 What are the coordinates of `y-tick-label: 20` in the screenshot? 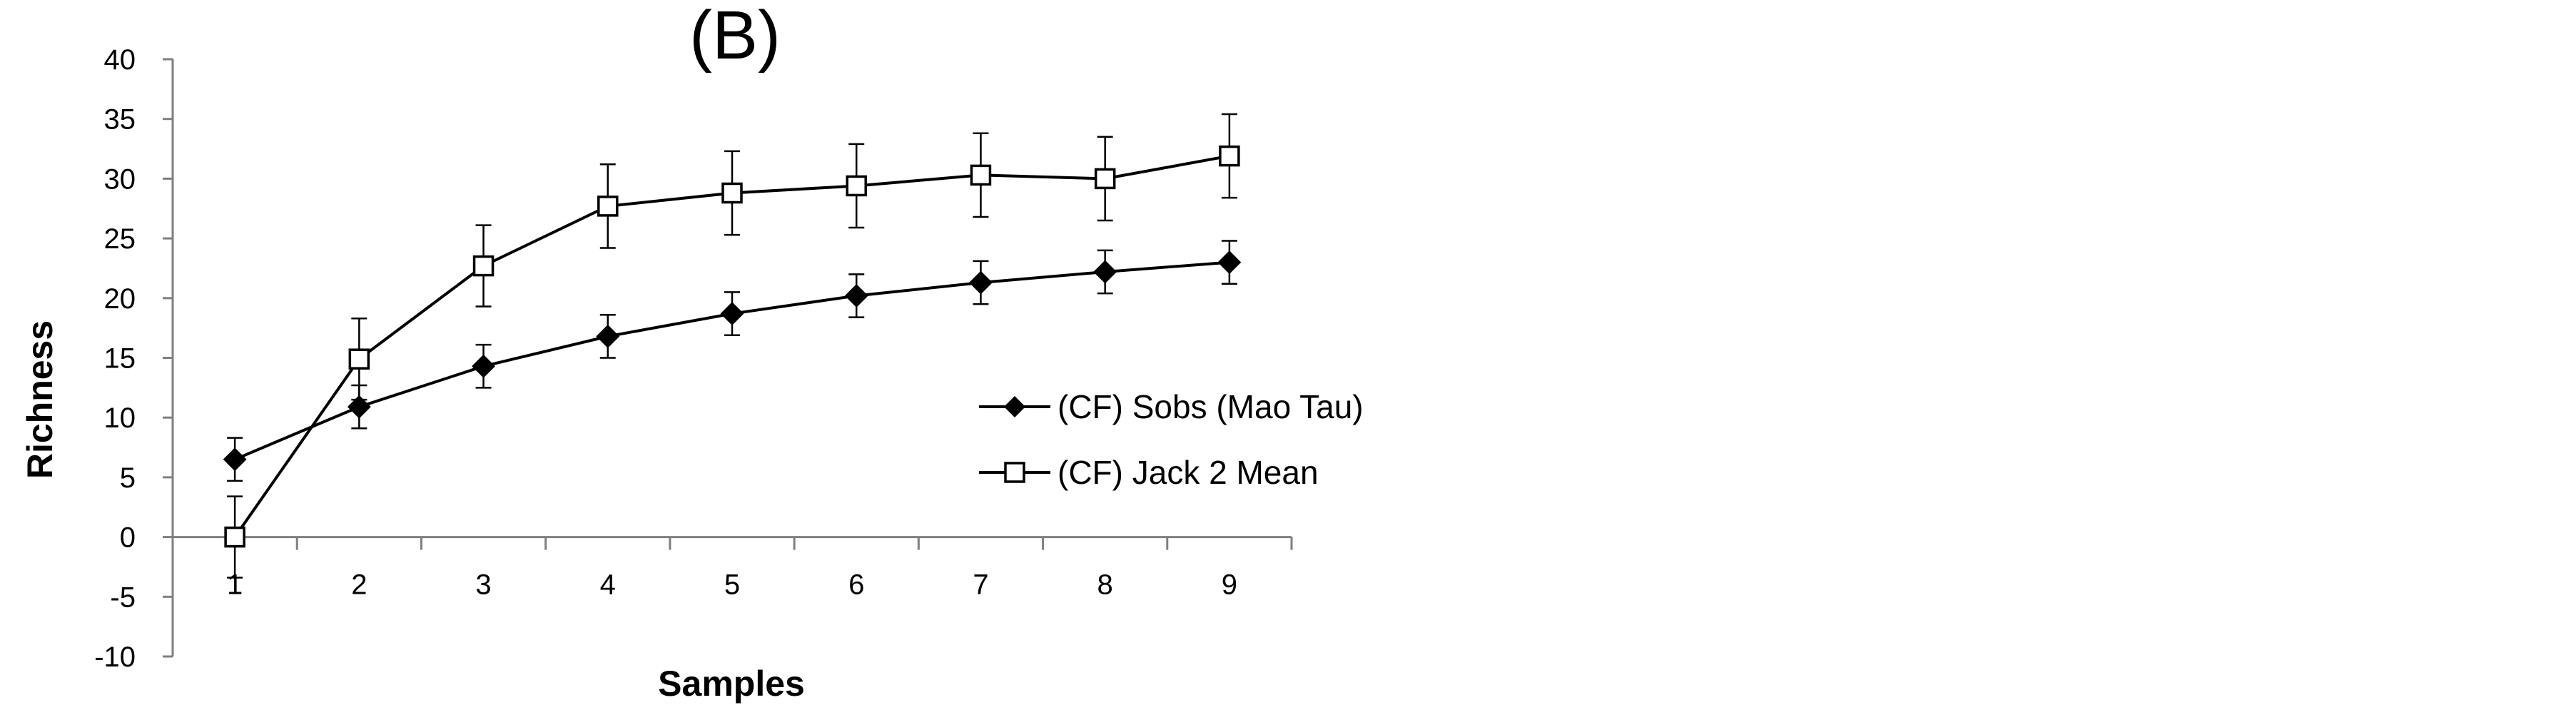 It's located at (120, 299).